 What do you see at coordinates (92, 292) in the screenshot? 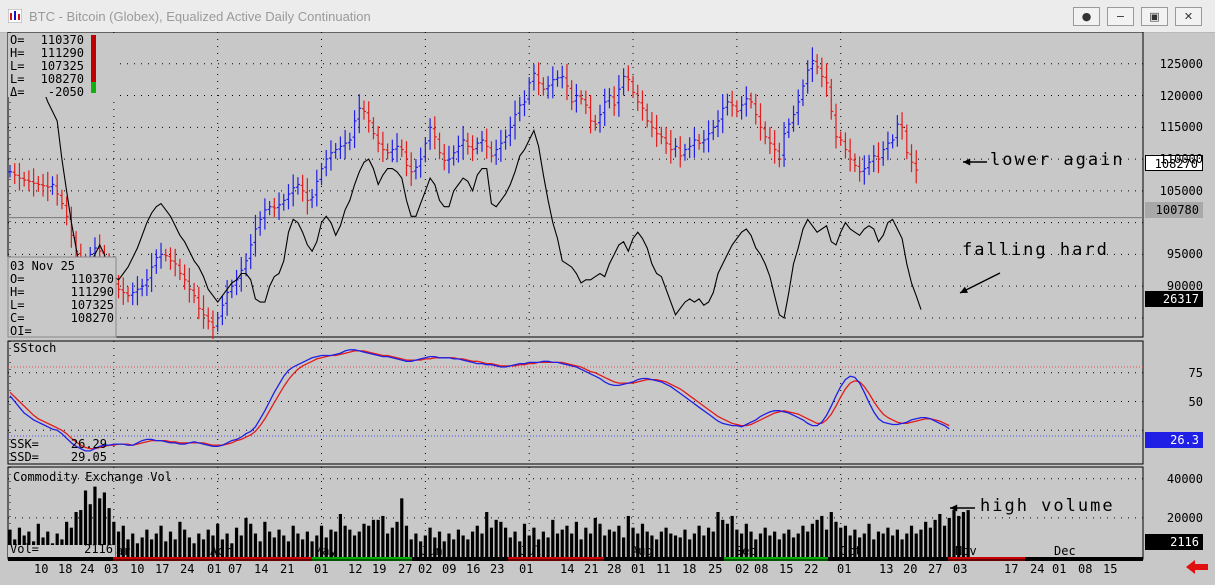
I see `data-window-value: 111290` at bounding box center [92, 292].